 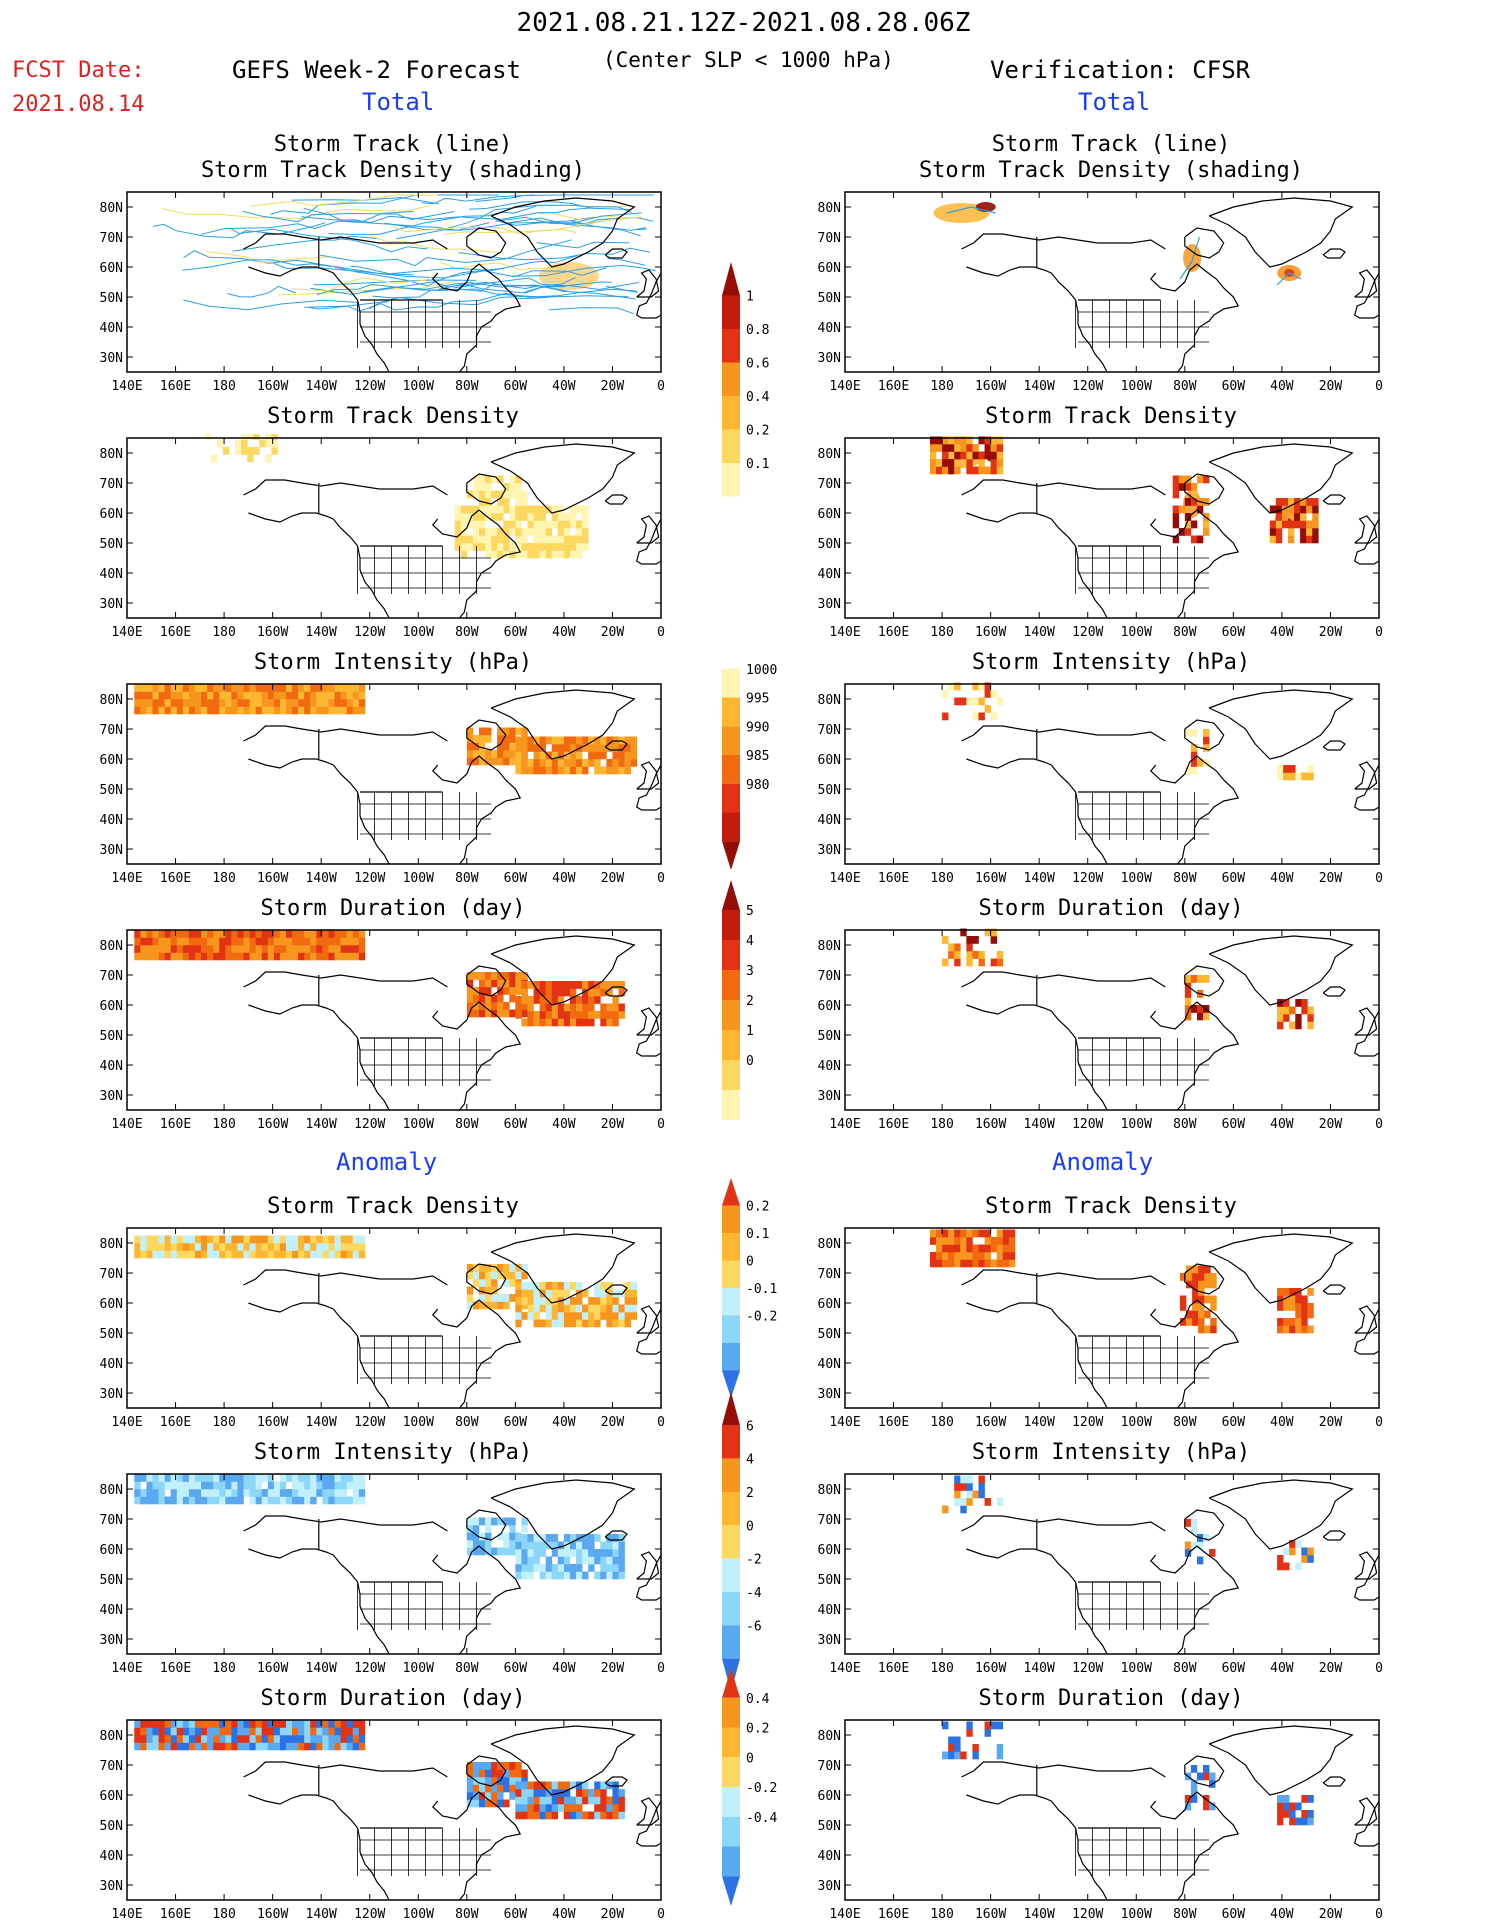 I want to click on vf-intensity-cell, so click(x=994, y=717).